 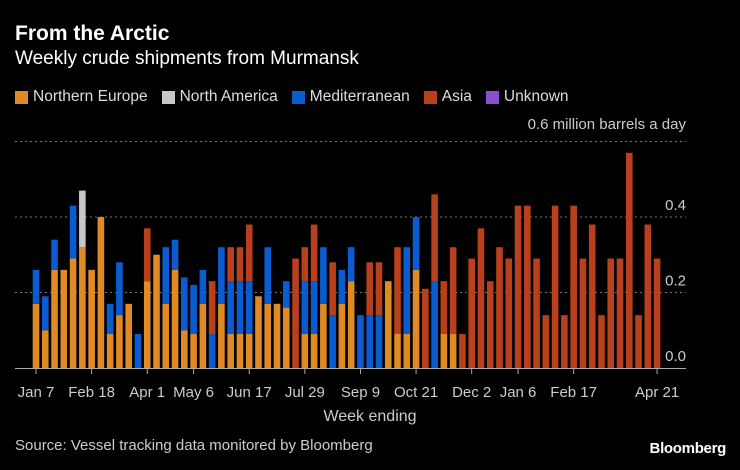 What do you see at coordinates (305, 392) in the screenshot?
I see `x-tick-label: Jul 29` at bounding box center [305, 392].